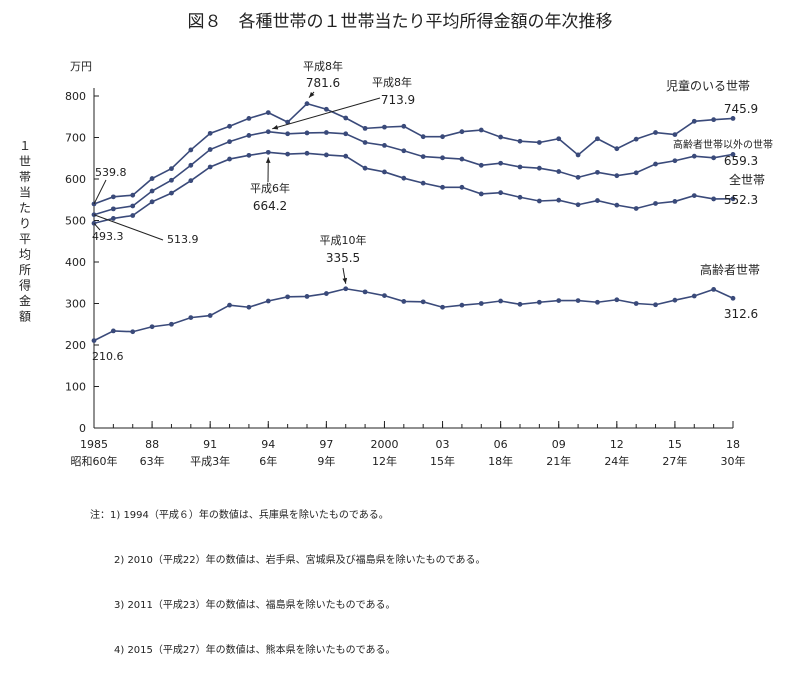  I want to click on y-tick-label: 600, so click(75, 179).